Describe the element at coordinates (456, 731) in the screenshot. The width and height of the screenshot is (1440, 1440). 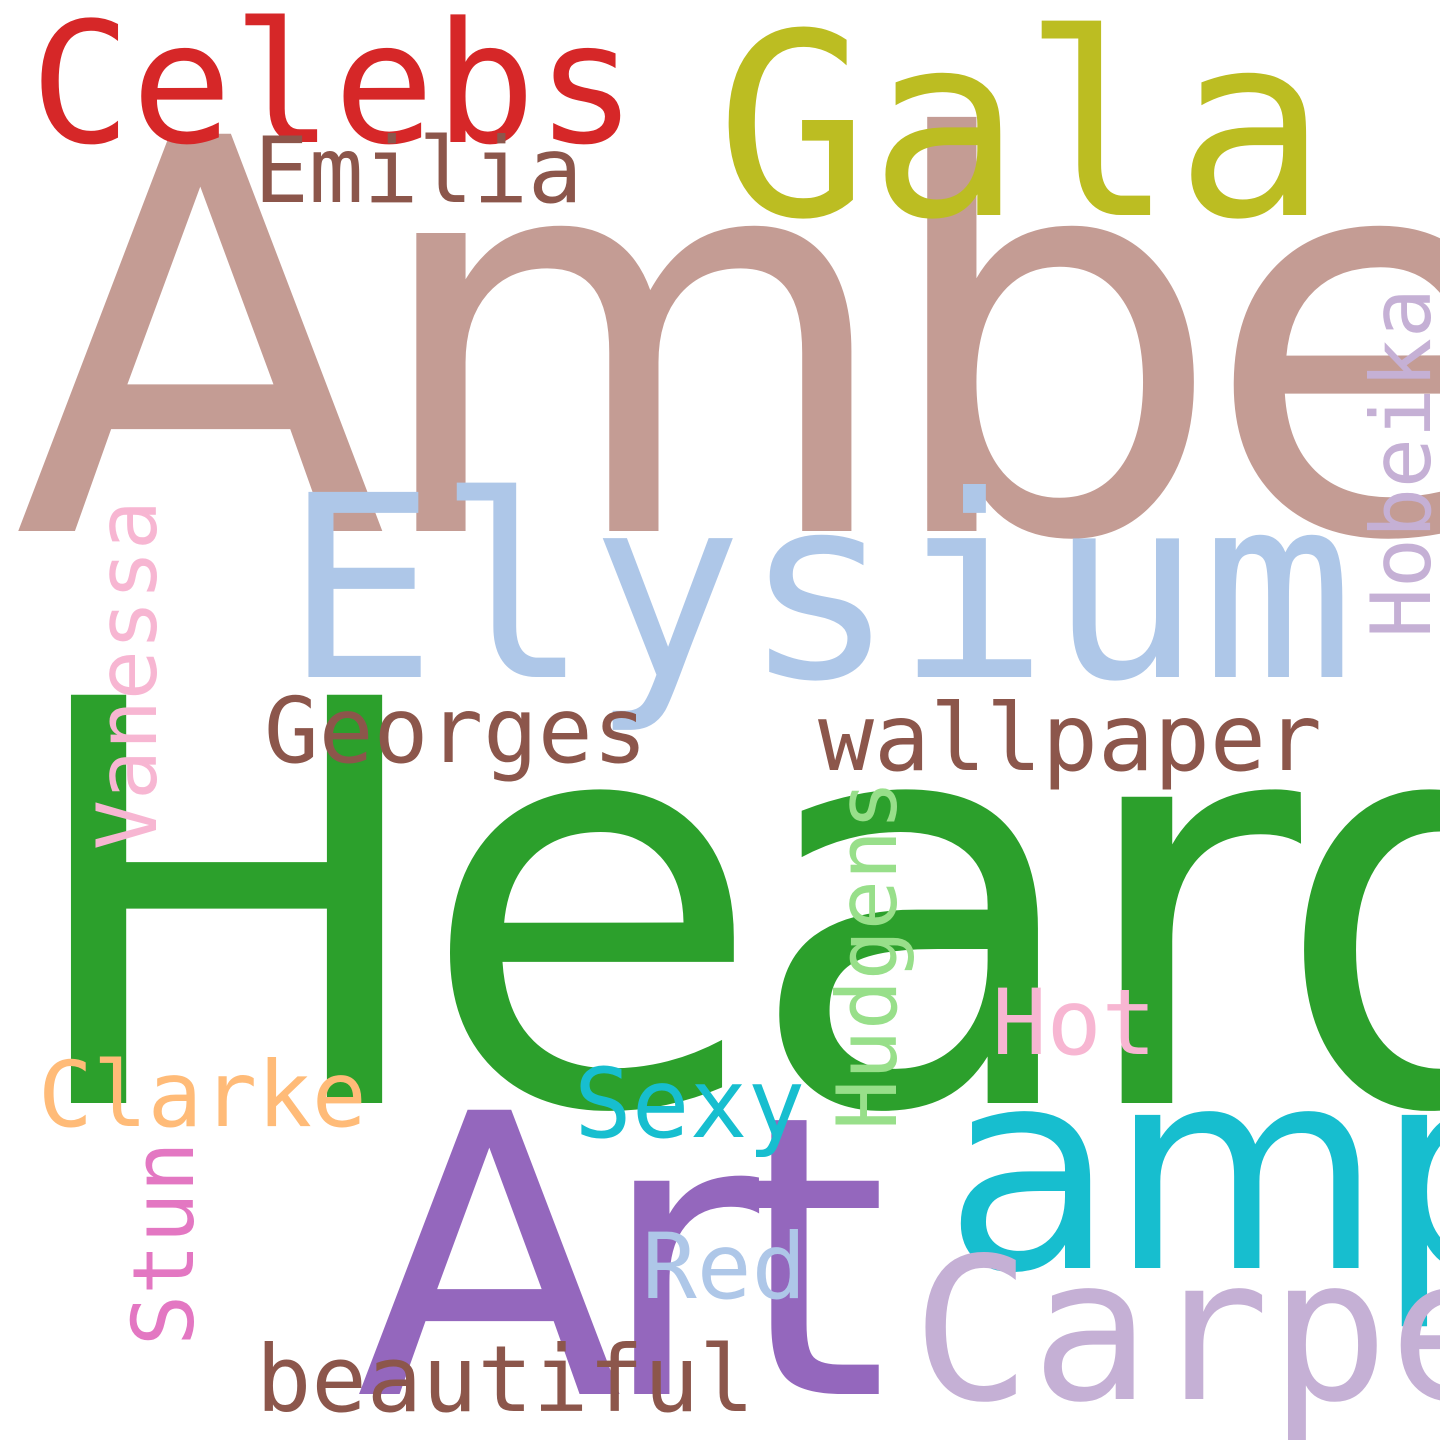
I see `word-georges: Georges` at that location.